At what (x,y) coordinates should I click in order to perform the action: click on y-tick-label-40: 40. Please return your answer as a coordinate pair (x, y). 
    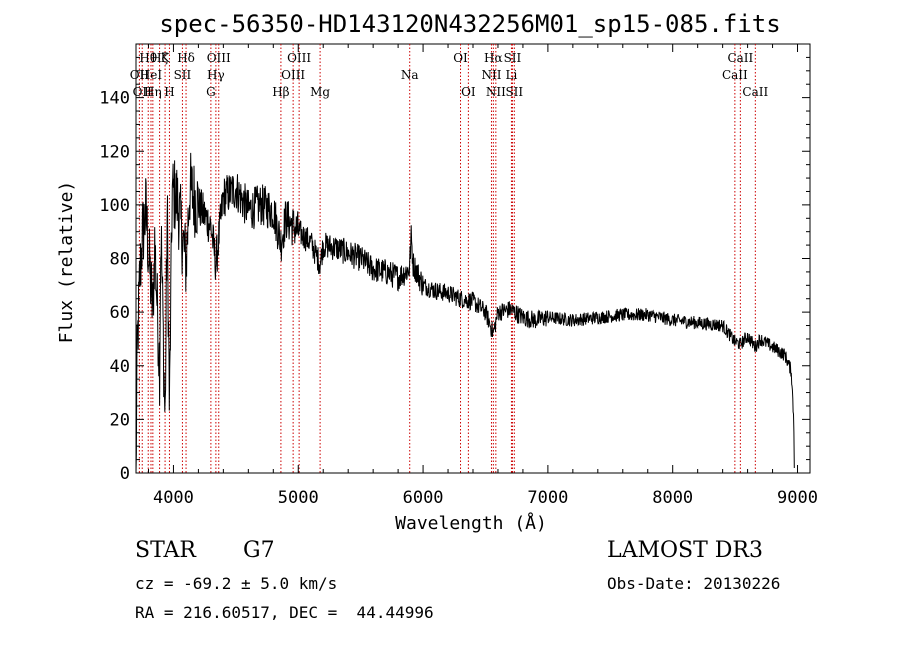
    Looking at the image, I should click on (120, 367).